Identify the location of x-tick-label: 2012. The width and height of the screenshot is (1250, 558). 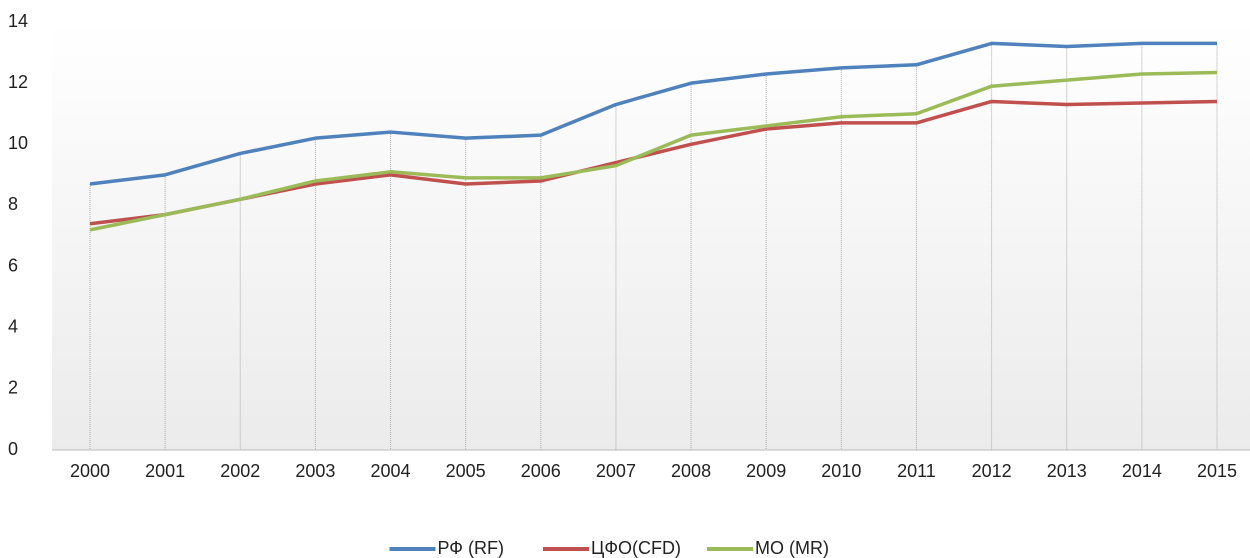
(992, 471).